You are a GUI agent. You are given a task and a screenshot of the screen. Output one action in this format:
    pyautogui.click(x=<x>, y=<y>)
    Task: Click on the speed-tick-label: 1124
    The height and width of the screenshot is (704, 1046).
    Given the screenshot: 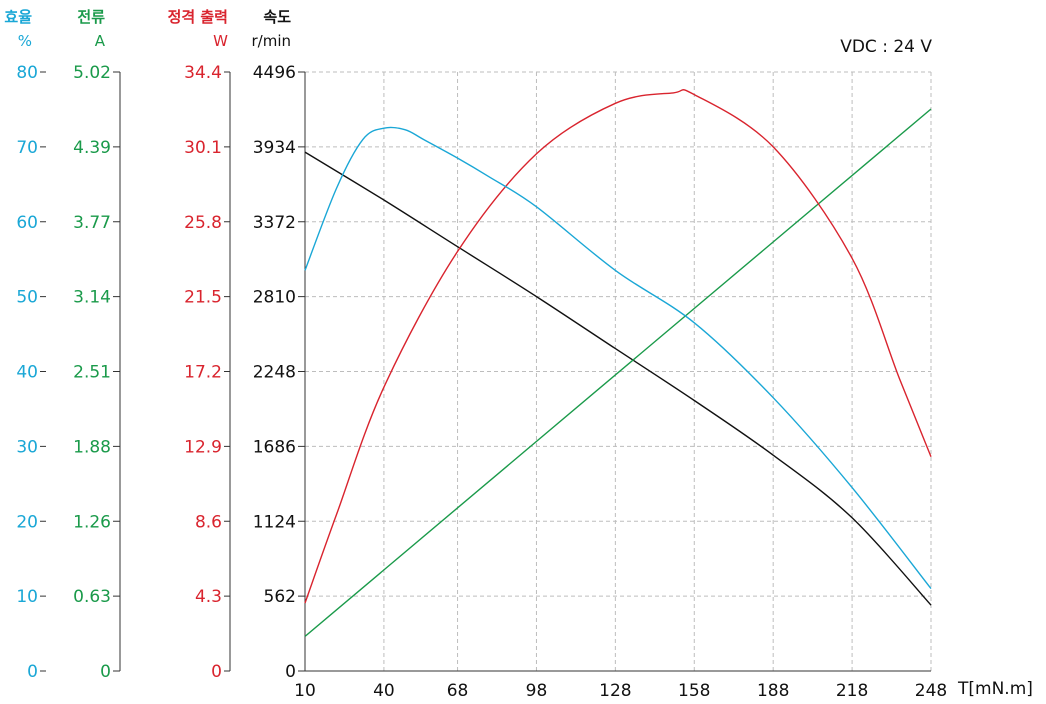 What is the action you would take?
    pyautogui.click(x=274, y=522)
    